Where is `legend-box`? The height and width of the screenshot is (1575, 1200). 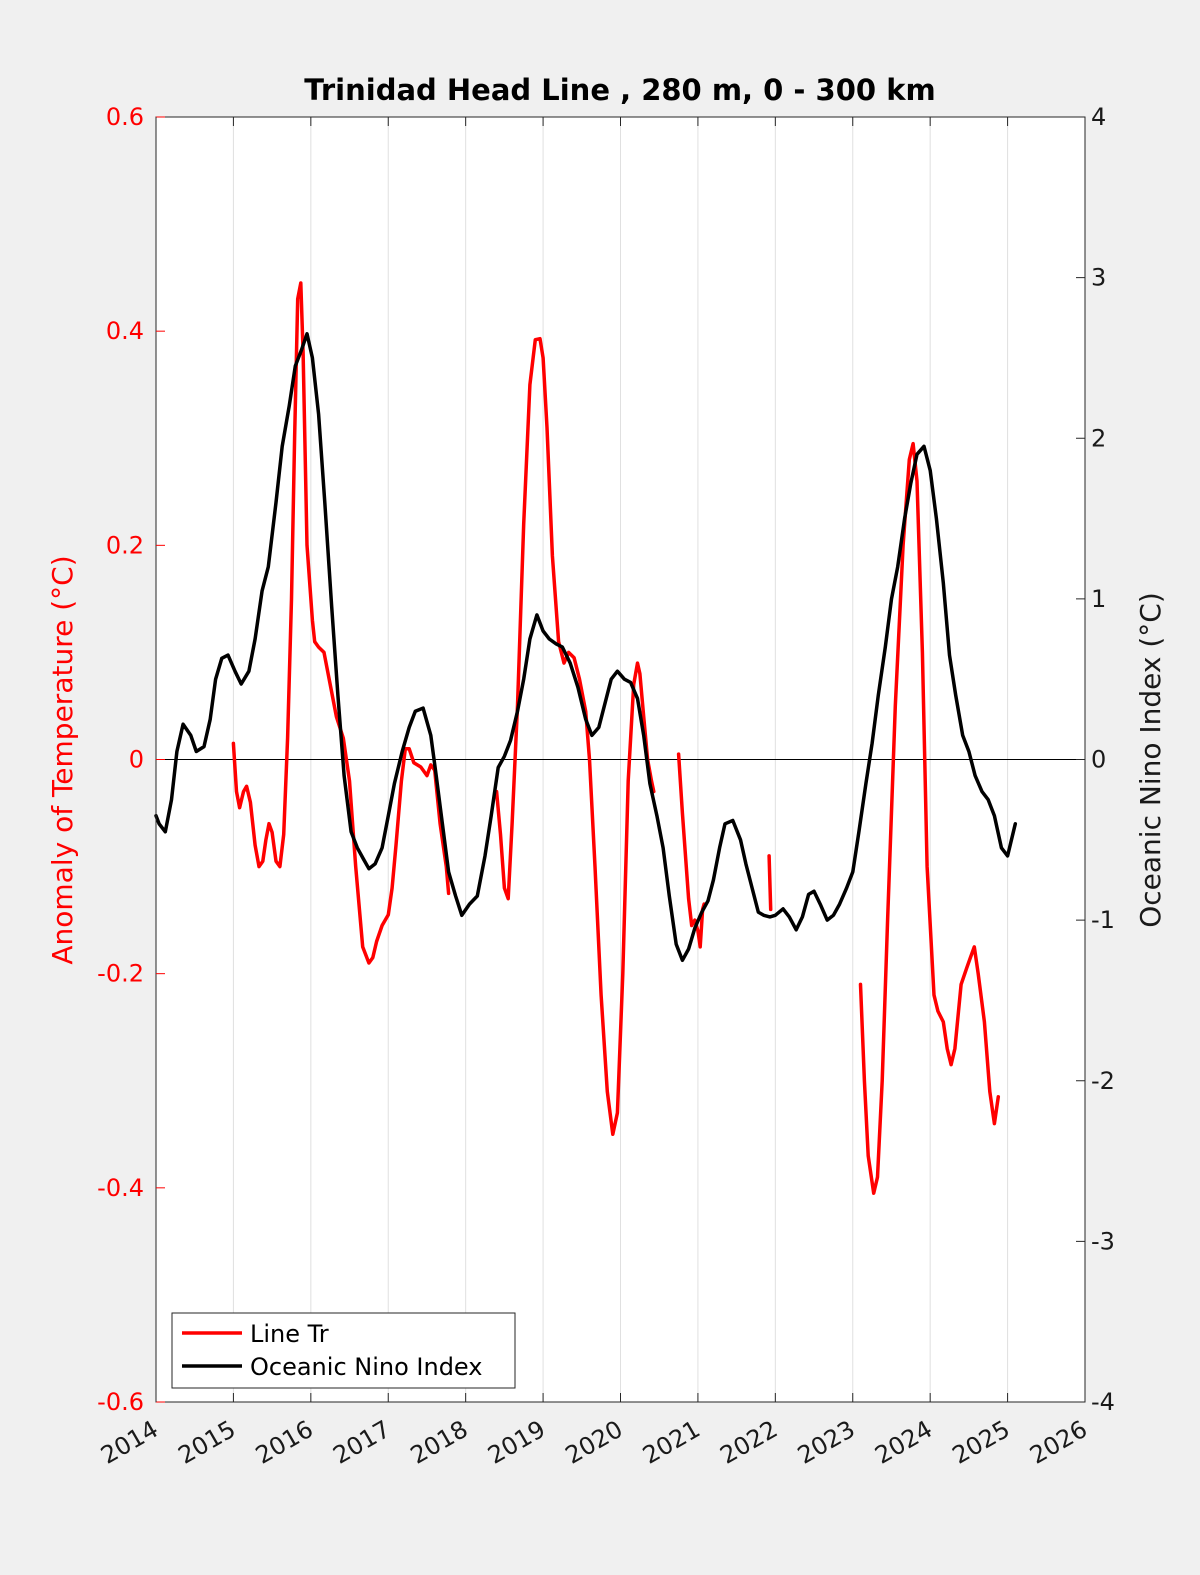 legend-box is located at coordinates (343, 1350).